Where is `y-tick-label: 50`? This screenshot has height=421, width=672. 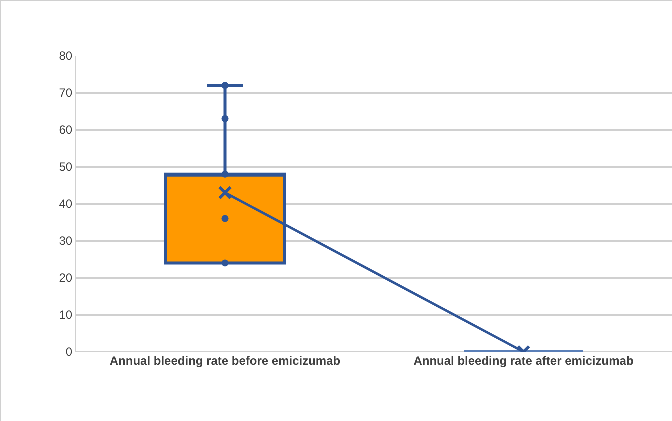 y-tick-label: 50 is located at coordinates (66, 167).